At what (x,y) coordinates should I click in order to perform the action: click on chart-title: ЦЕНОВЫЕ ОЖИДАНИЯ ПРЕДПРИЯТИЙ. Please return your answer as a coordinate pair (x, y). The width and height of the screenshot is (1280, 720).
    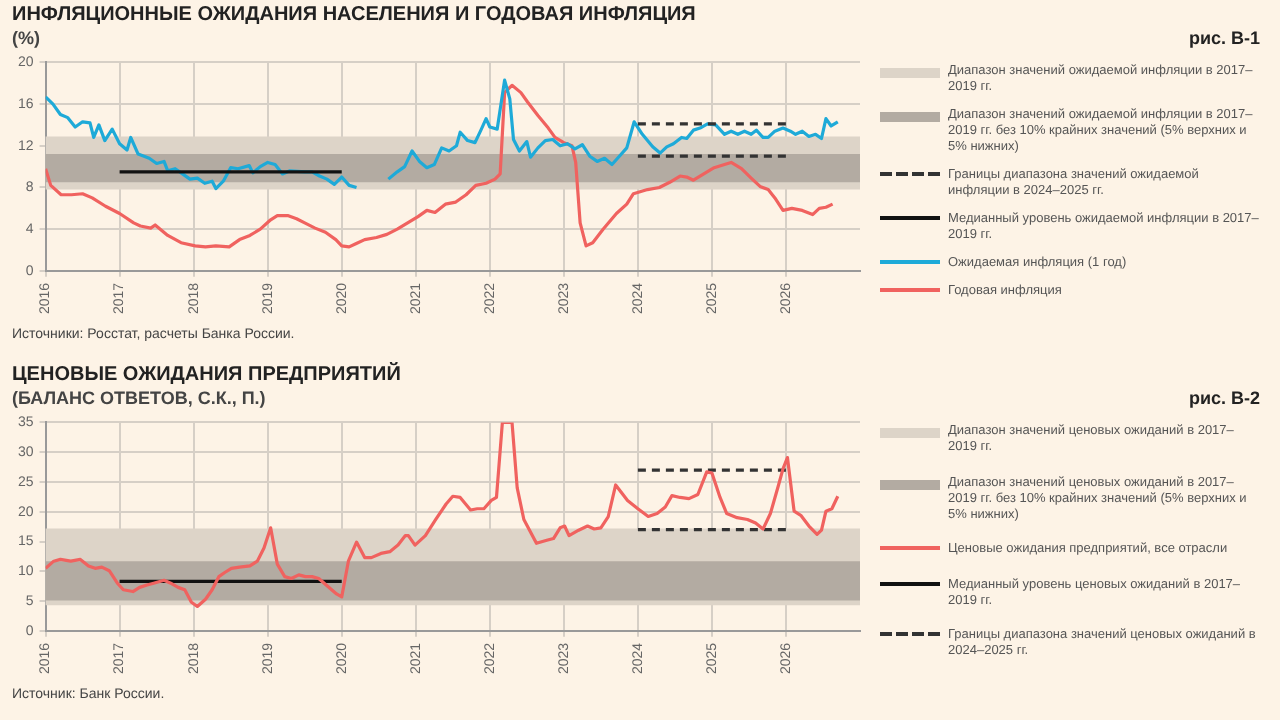
    Looking at the image, I should click on (207, 376).